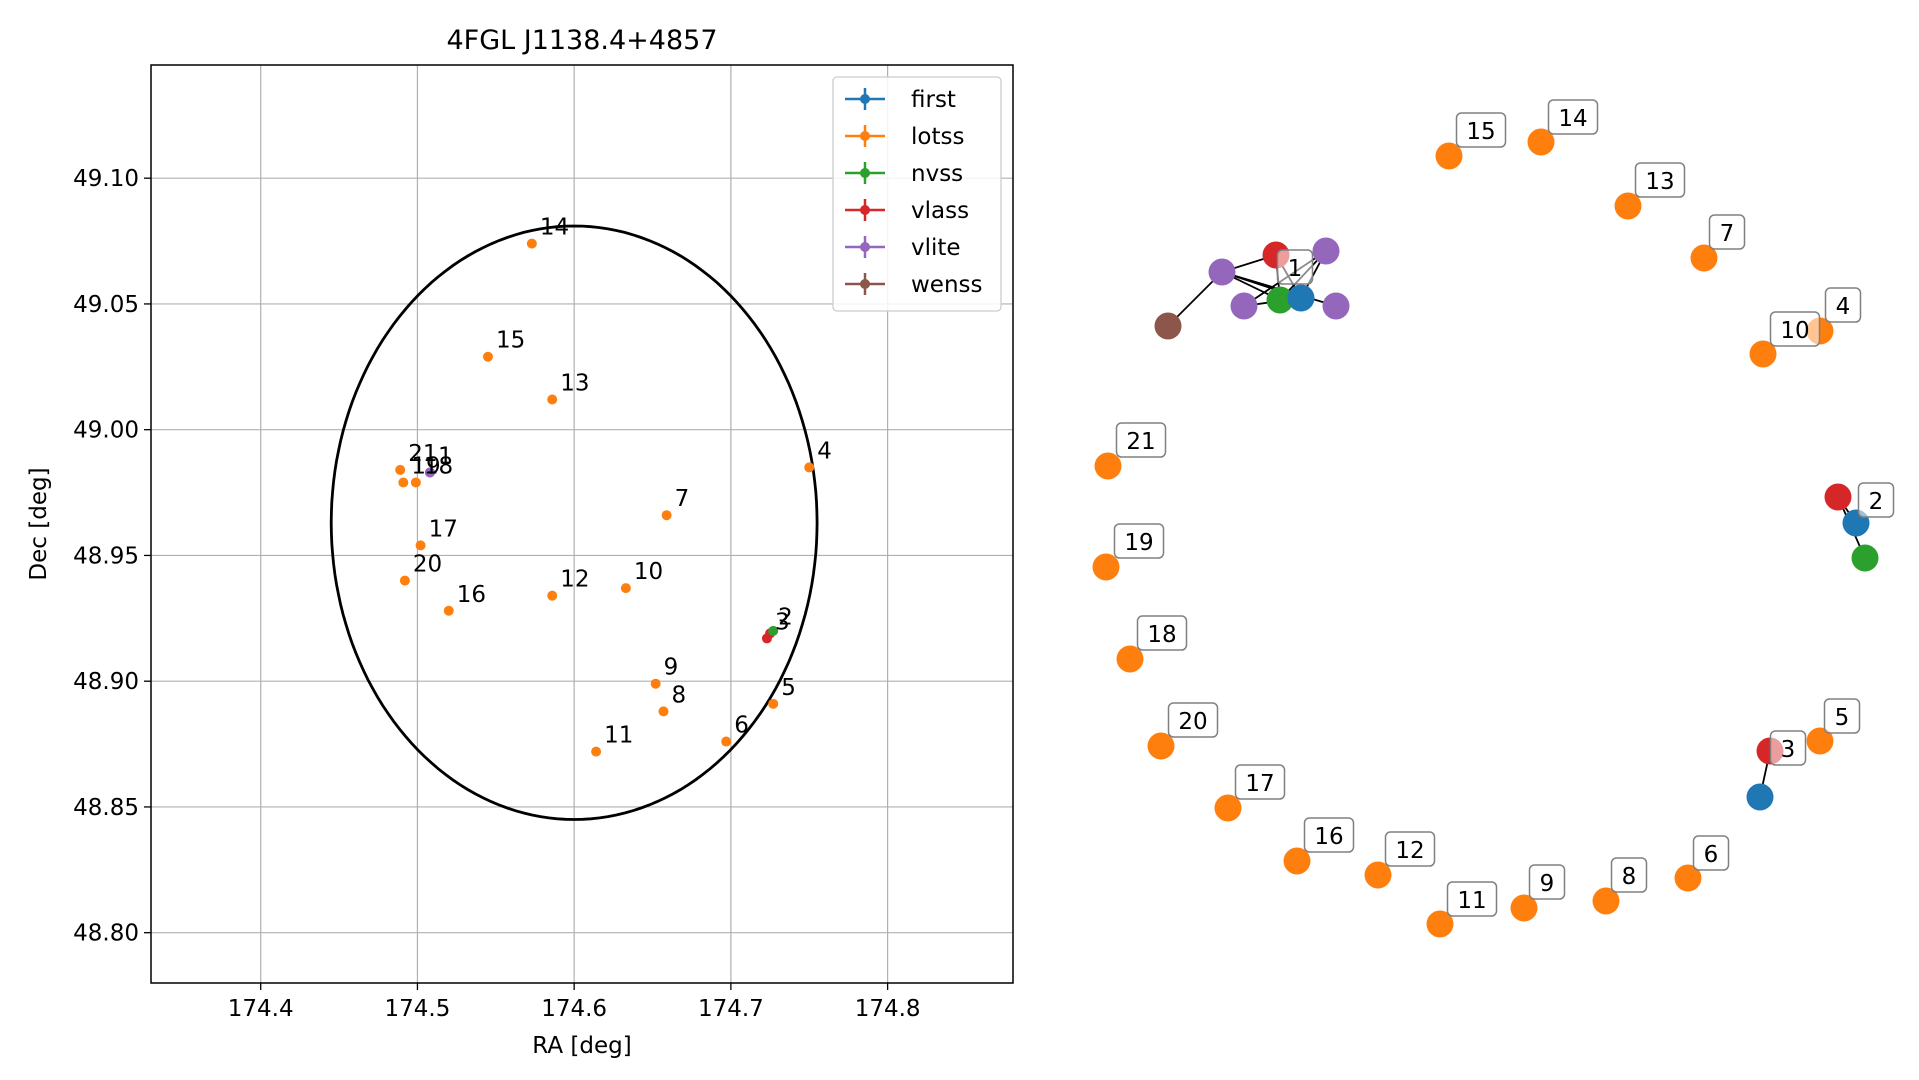  Describe the element at coordinates (824, 451) in the screenshot. I see `point-label: 4` at that location.